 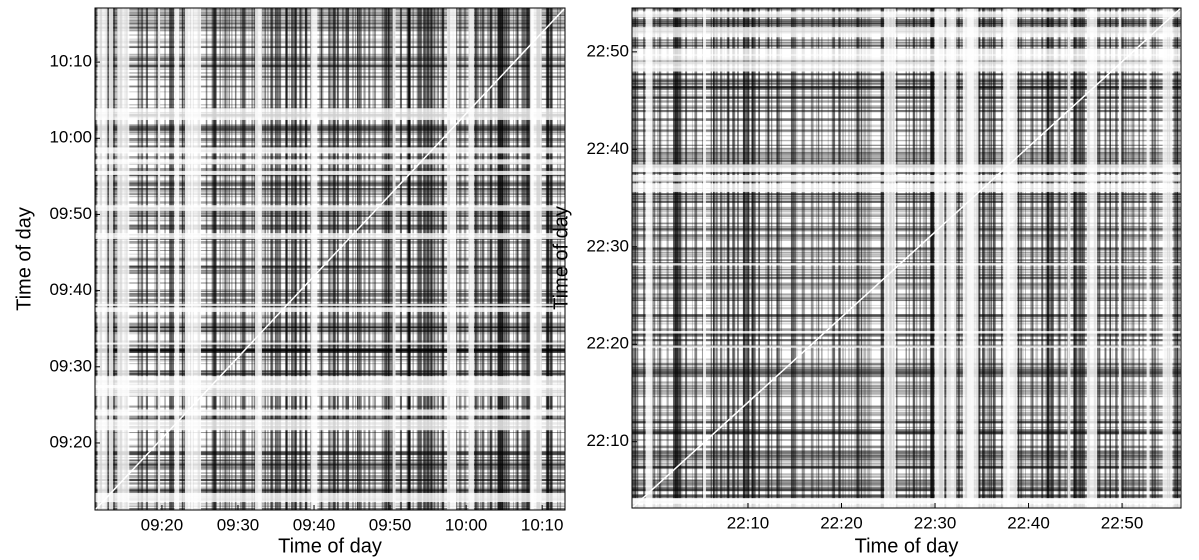 I want to click on x-axis-title: Time of day, so click(x=330, y=546).